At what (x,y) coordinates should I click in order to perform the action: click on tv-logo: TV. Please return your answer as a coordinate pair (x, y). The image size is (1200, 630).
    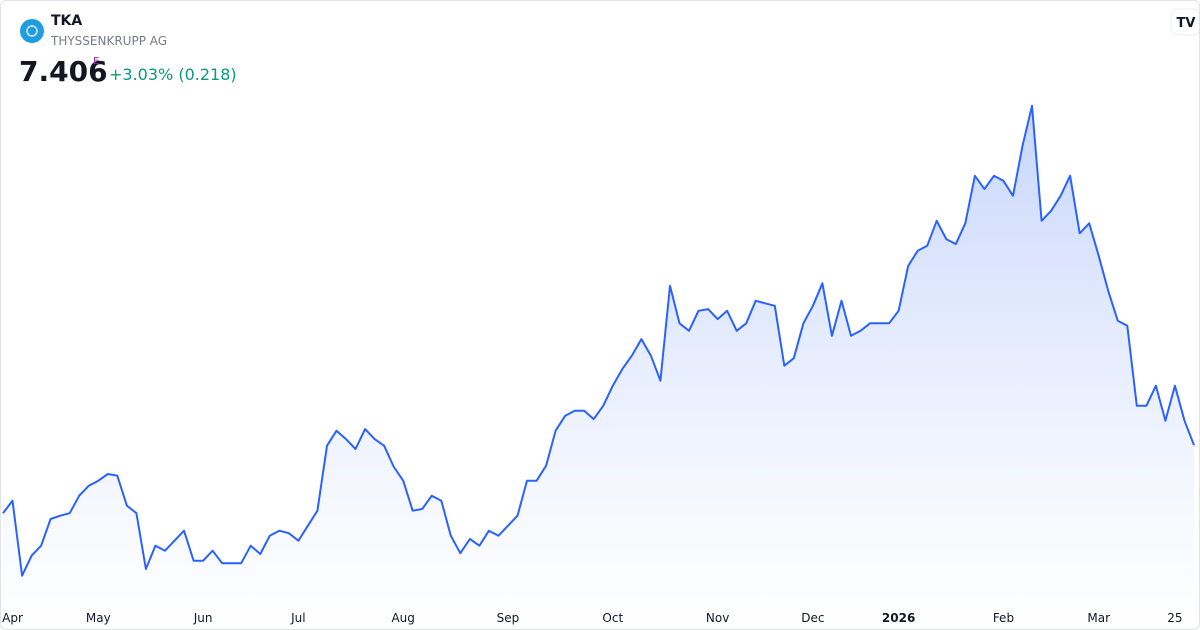
    Looking at the image, I should click on (1186, 23).